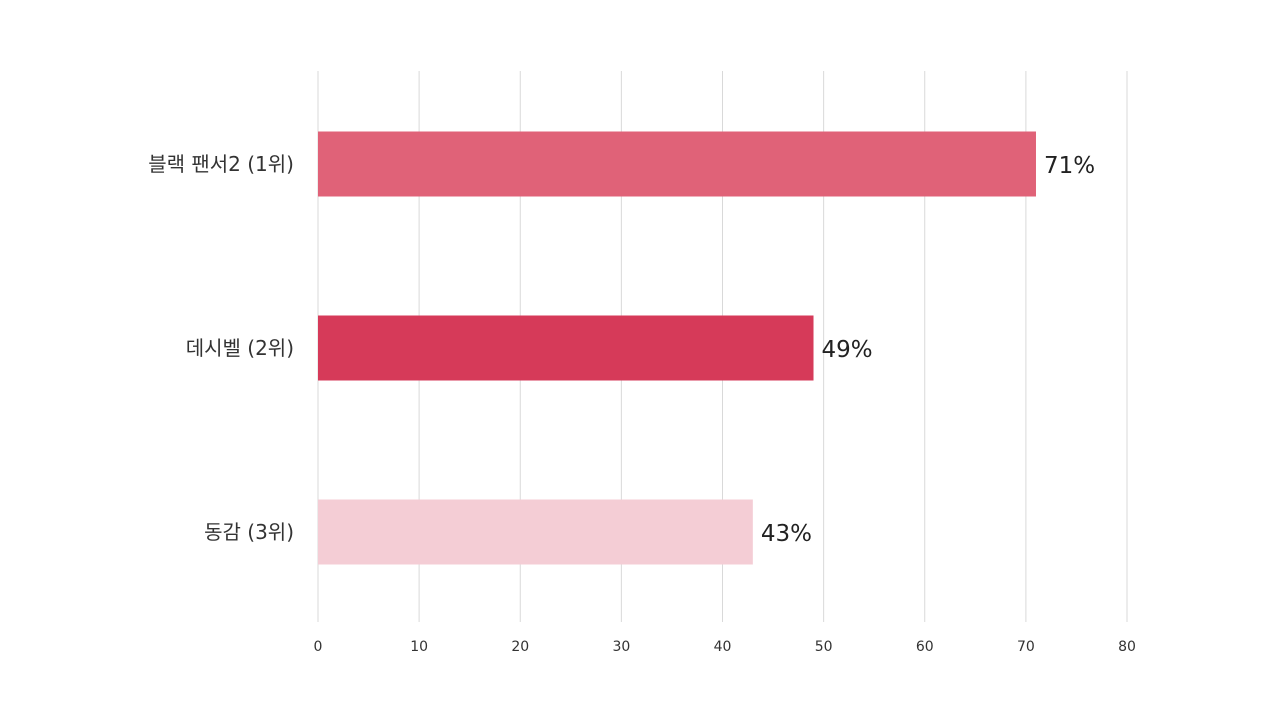  What do you see at coordinates (621, 647) in the screenshot?
I see `x-tick-label: 30` at bounding box center [621, 647].